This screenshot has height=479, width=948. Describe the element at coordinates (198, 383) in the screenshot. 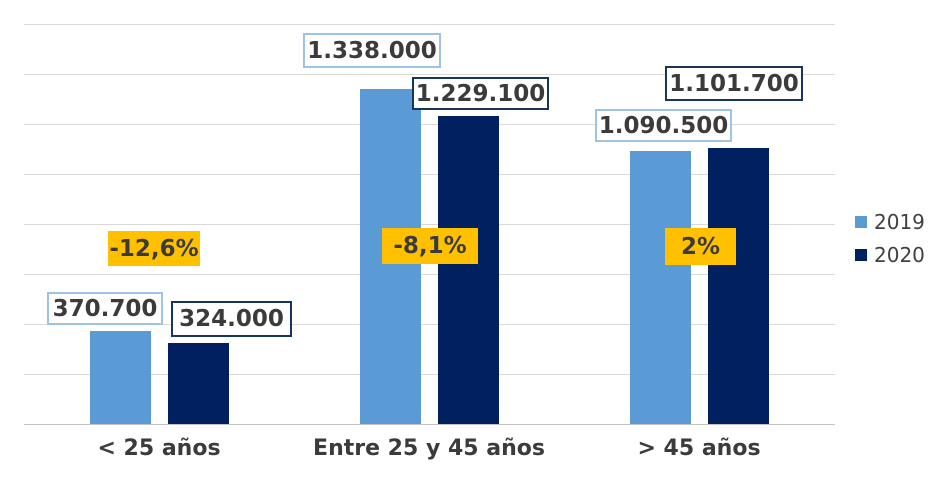

I see `bar-2020-< 25 años` at that location.